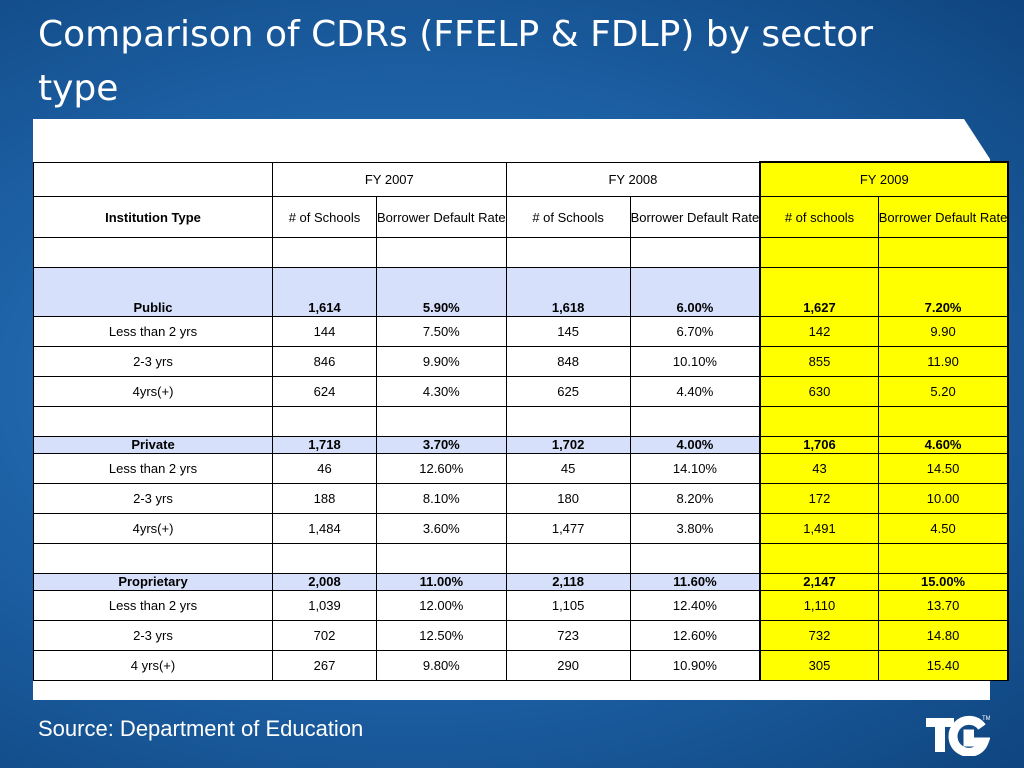 This screenshot has width=1024, height=768. Describe the element at coordinates (568, 605) in the screenshot. I see `cell-schools-2008: 1,105` at that location.